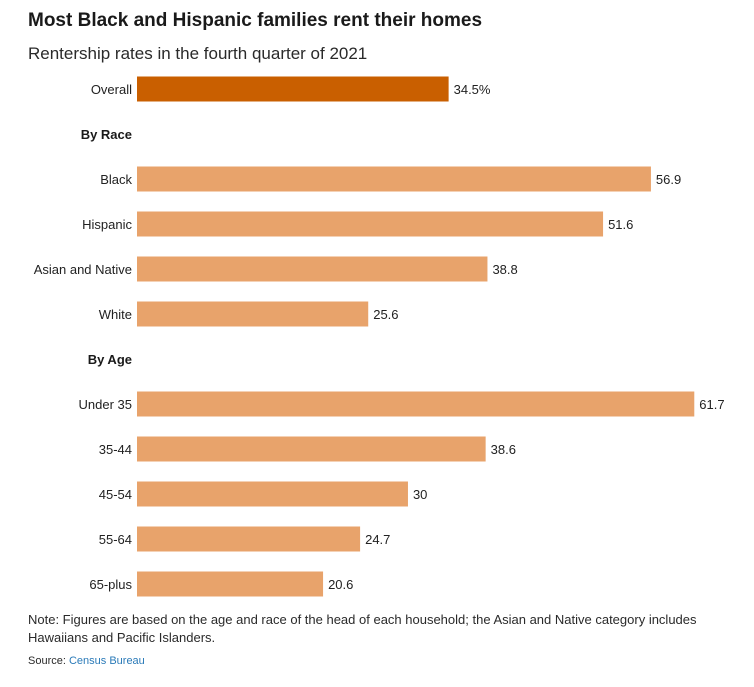 The image size is (754, 687). Describe the element at coordinates (620, 224) in the screenshot. I see `value-label-hispanic: 51.6` at that location.